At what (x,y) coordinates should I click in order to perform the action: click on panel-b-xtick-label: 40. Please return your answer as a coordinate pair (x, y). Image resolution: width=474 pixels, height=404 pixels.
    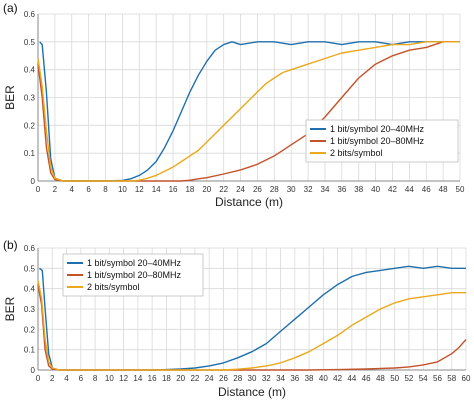
    Looking at the image, I should click on (323, 378).